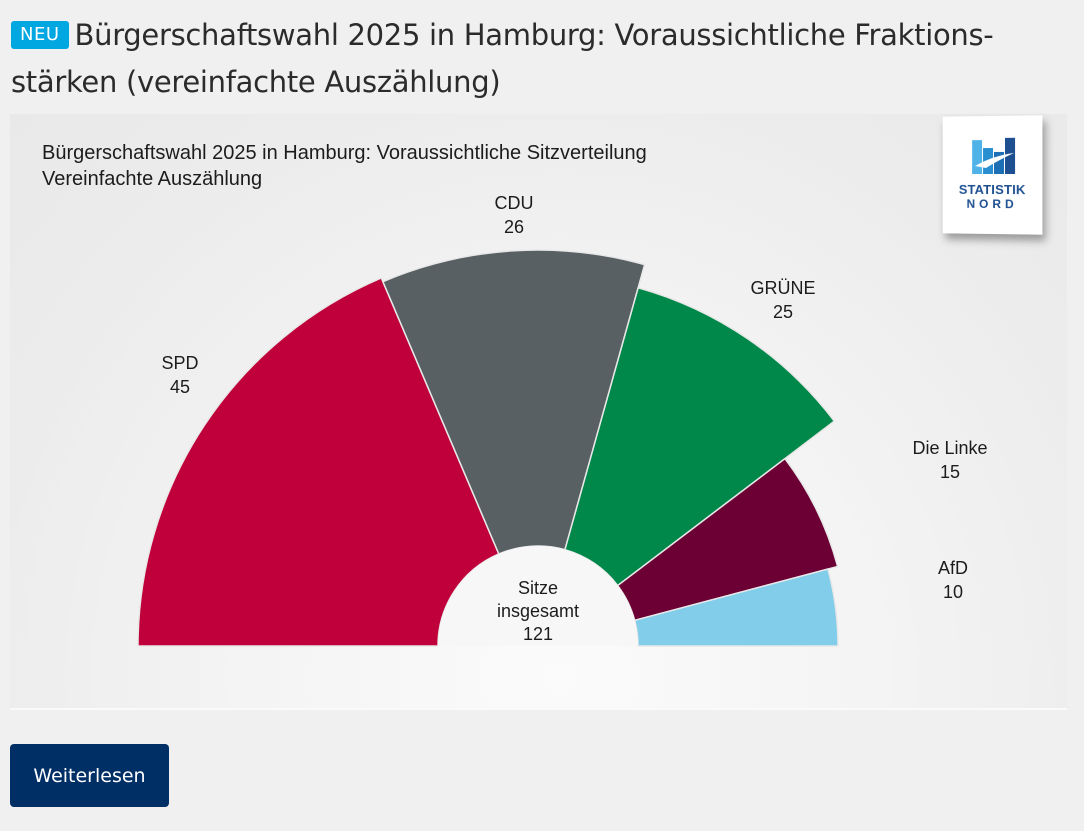 The image size is (1084, 831). Describe the element at coordinates (538, 588) in the screenshot. I see `center-label-line: Sitze` at that location.